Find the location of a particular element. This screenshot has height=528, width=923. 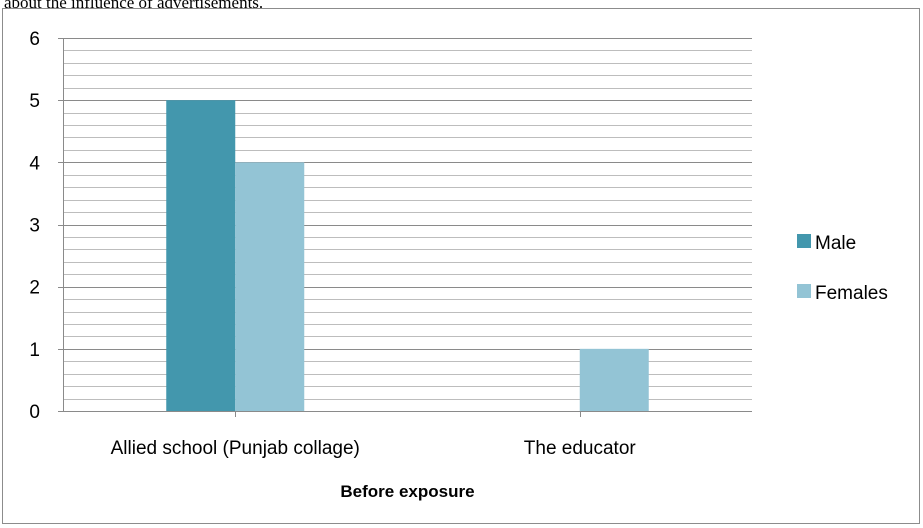

y-tick-label: 2 is located at coordinates (34, 288).